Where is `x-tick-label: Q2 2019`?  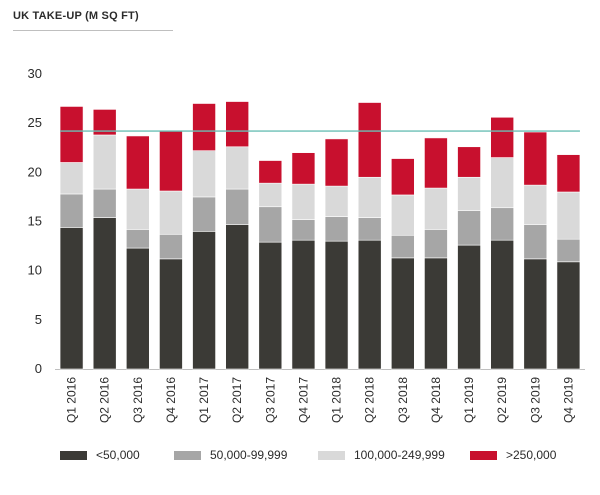
x-tick-label: Q2 2019 is located at coordinates (502, 400).